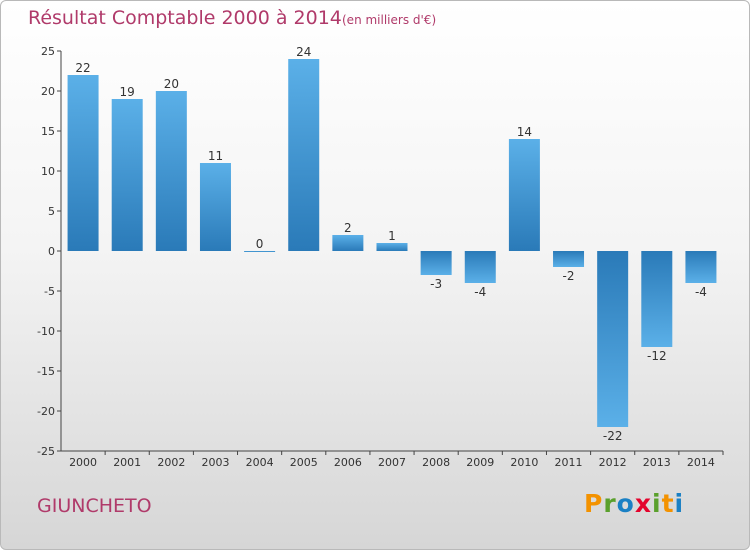 This screenshot has width=750, height=550. I want to click on bar-2004, so click(260, 251).